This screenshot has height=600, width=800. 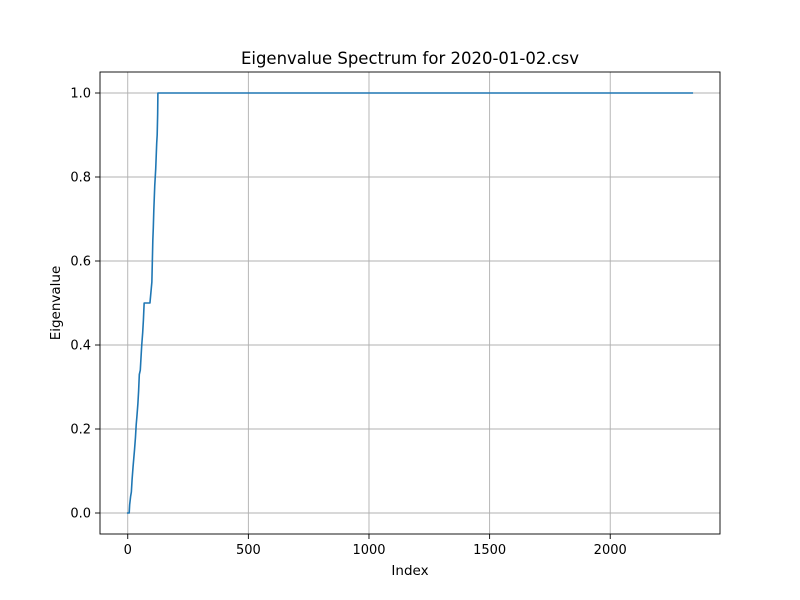 I want to click on y-tick-label: 0.4, so click(x=80, y=346).